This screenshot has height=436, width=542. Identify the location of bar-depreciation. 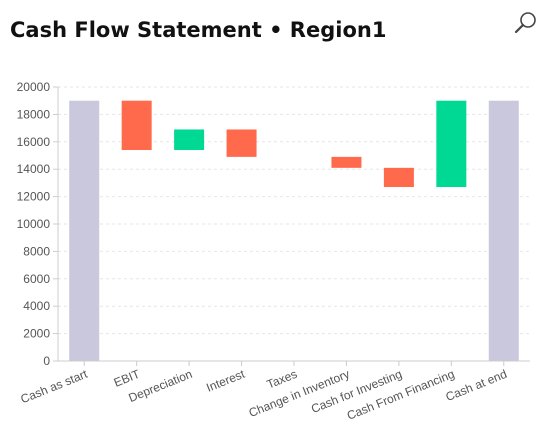
(189, 140).